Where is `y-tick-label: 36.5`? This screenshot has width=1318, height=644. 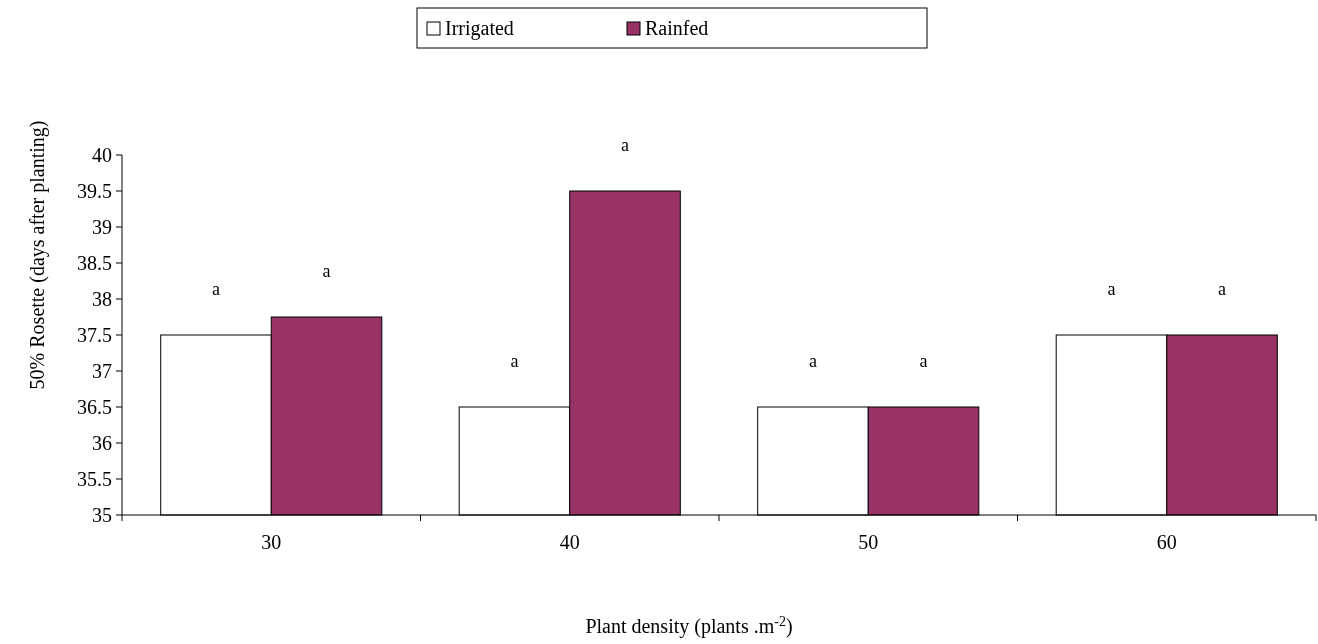 y-tick-label: 36.5 is located at coordinates (94, 407).